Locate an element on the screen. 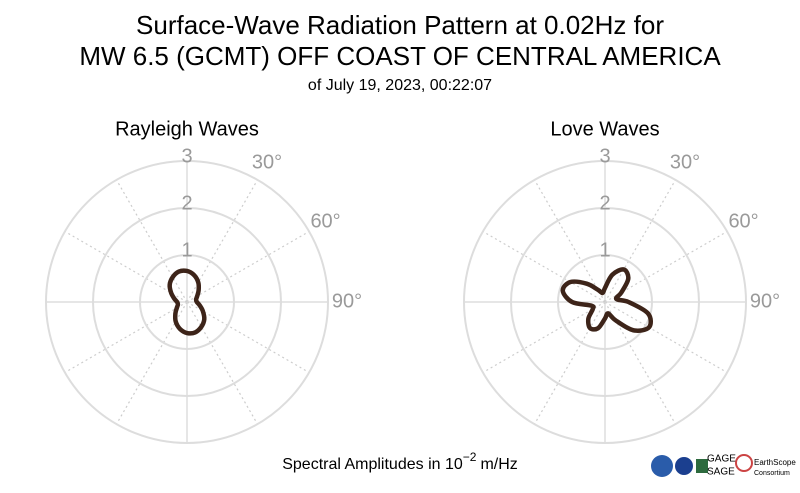  logos: GAGE SAGE EarthScope Consortium is located at coordinates (723, 466).